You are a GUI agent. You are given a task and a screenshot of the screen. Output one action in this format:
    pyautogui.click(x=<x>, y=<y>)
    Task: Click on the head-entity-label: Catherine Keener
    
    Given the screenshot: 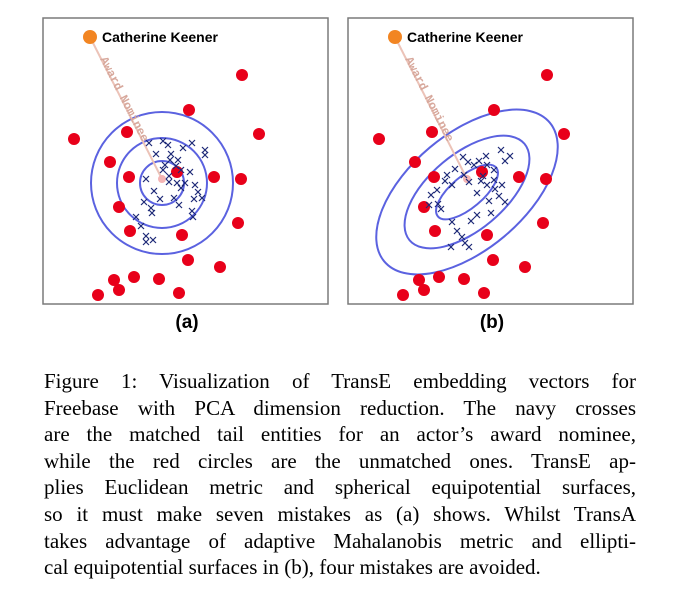 What is the action you would take?
    pyautogui.click(x=465, y=37)
    